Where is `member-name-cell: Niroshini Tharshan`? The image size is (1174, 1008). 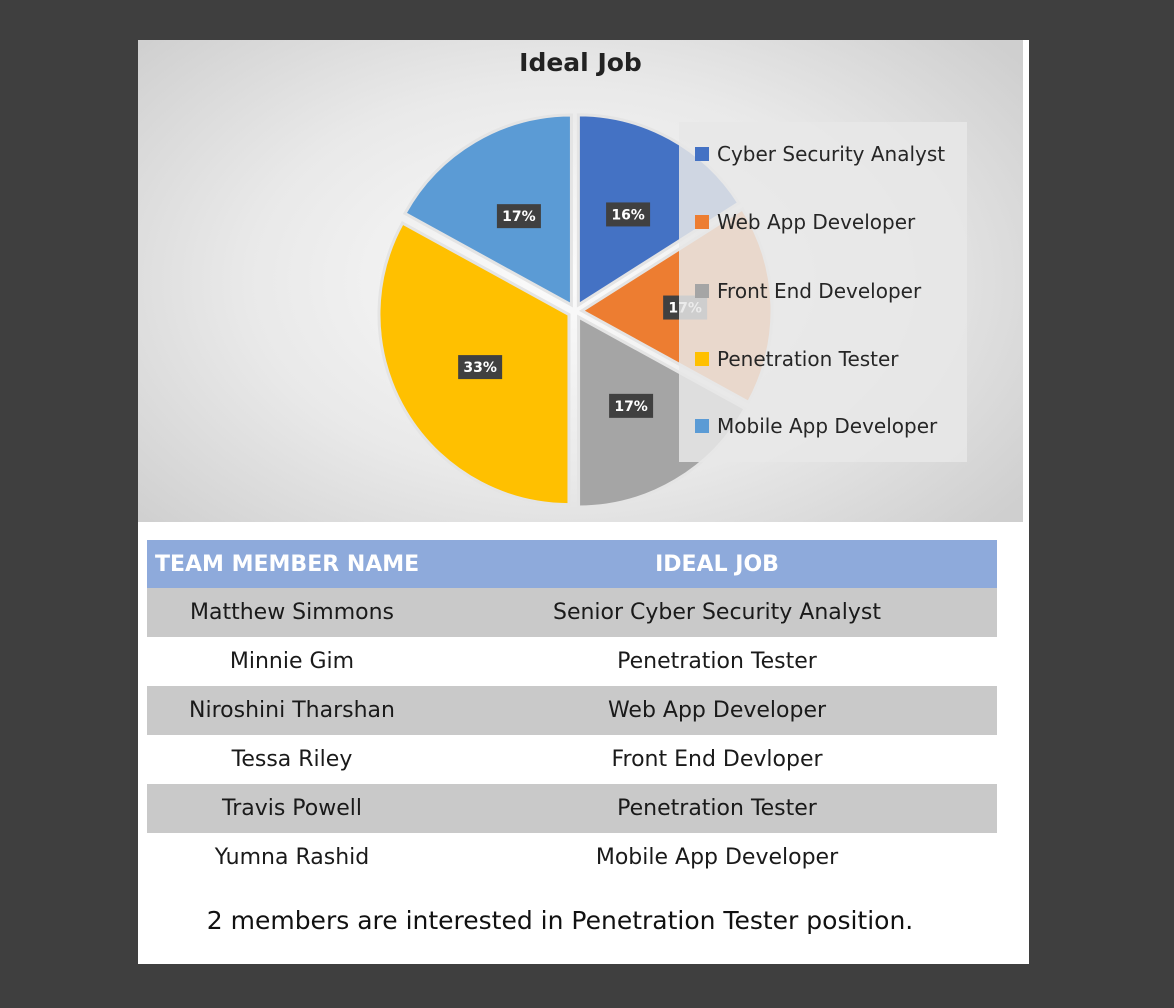 member-name-cell: Niroshini Tharshan is located at coordinates (292, 710).